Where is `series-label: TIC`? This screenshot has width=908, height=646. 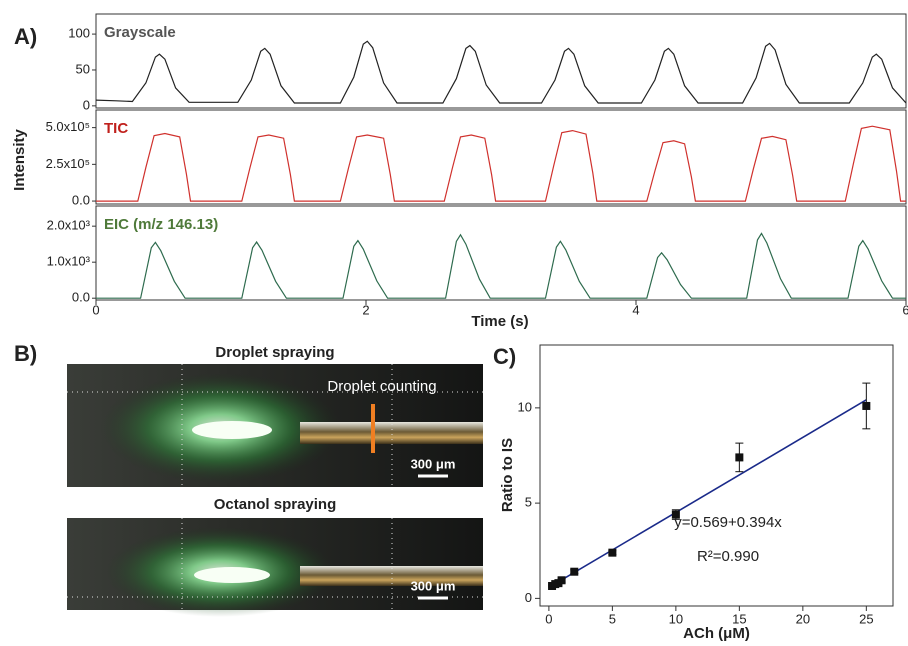
series-label: TIC is located at coordinates (116, 128).